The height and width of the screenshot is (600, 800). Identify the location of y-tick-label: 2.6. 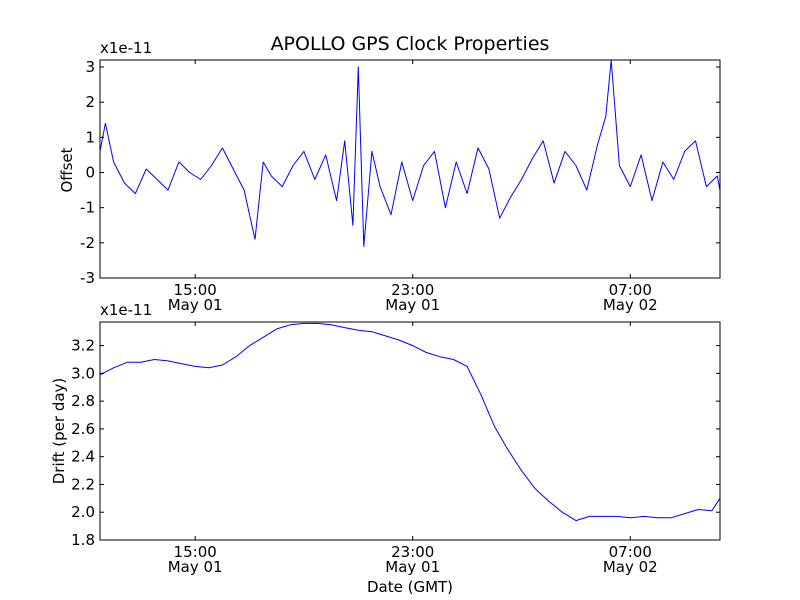
(83, 429).